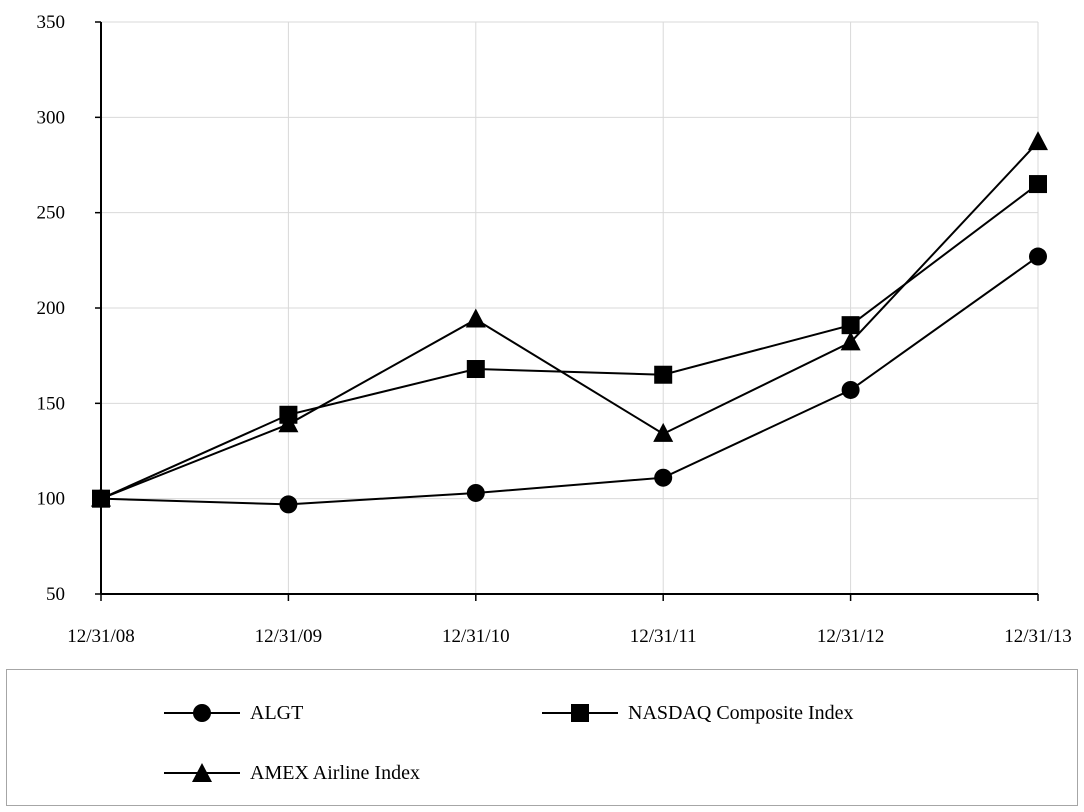 Image resolution: width=1084 pixels, height=812 pixels. I want to click on x-tick-label: 12/31/13, so click(1038, 636).